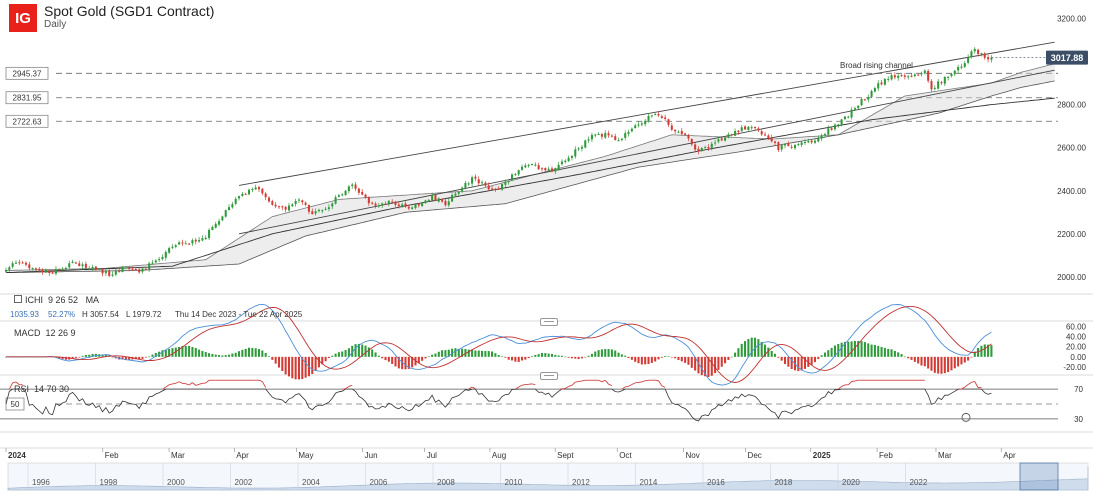 This screenshot has height=495, width=1093. I want to click on macd-pane-resize-handle, so click(549, 322).